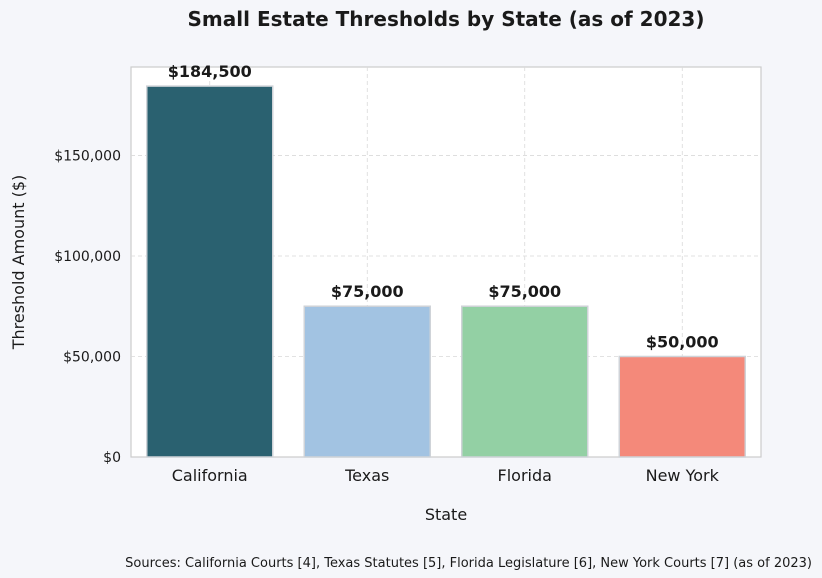 This screenshot has width=822, height=578. Describe the element at coordinates (525, 475) in the screenshot. I see `x-tick-label: Florida` at that location.